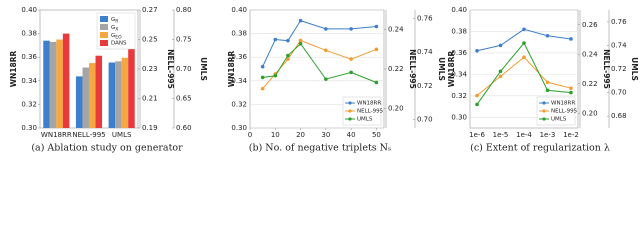 The width and height of the screenshot is (640, 240). I want to click on legend-label-sub: R, so click(116, 21).